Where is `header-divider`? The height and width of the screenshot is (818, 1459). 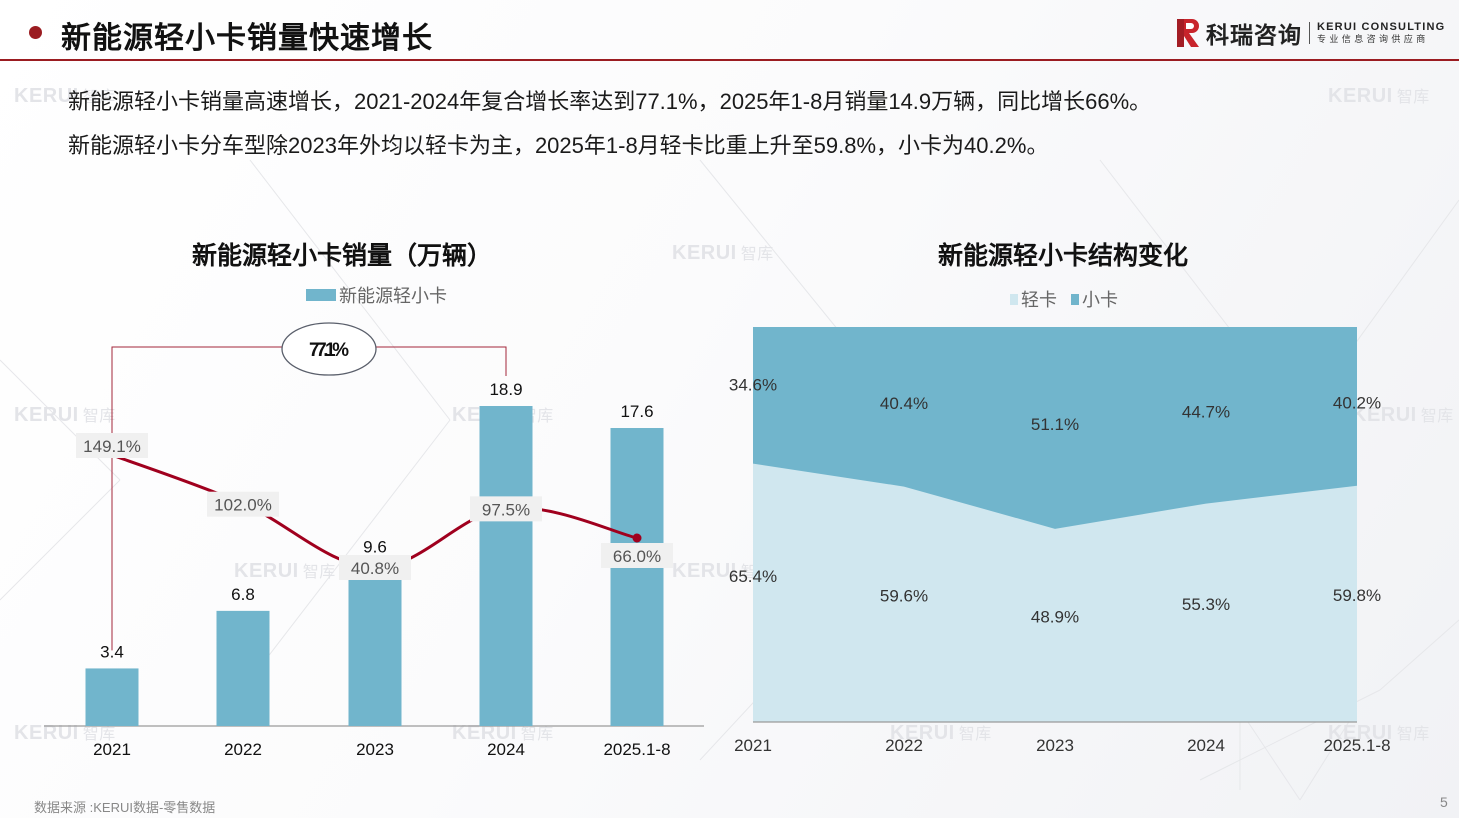 header-divider is located at coordinates (729, 60).